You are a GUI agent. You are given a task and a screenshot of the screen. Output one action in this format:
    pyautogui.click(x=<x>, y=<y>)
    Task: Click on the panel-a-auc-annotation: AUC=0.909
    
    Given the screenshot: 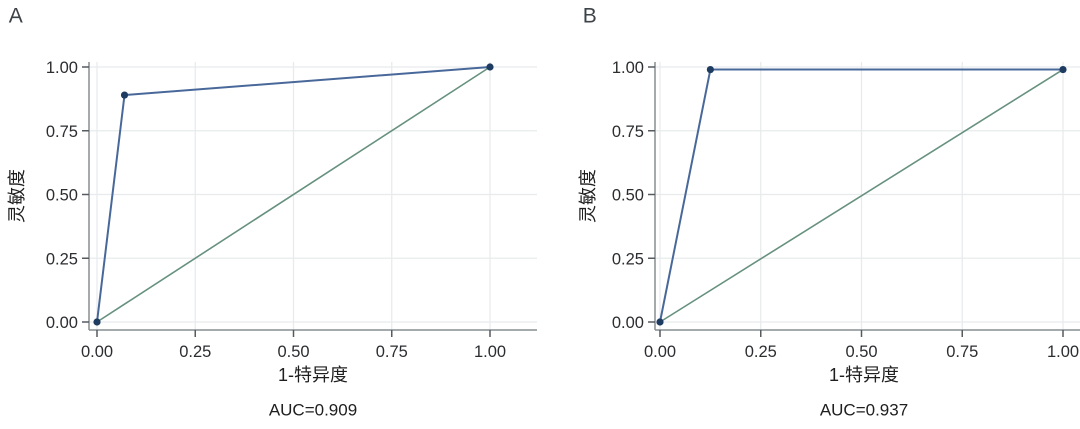 What is the action you would take?
    pyautogui.click(x=313, y=410)
    